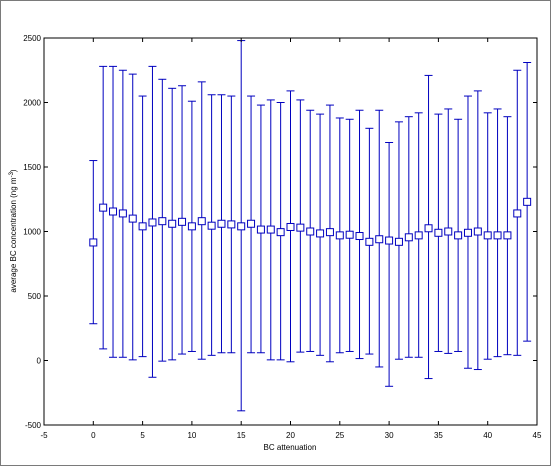  I want to click on y-axis-label: average BC concentration (ng m-3), so click(13, 231).